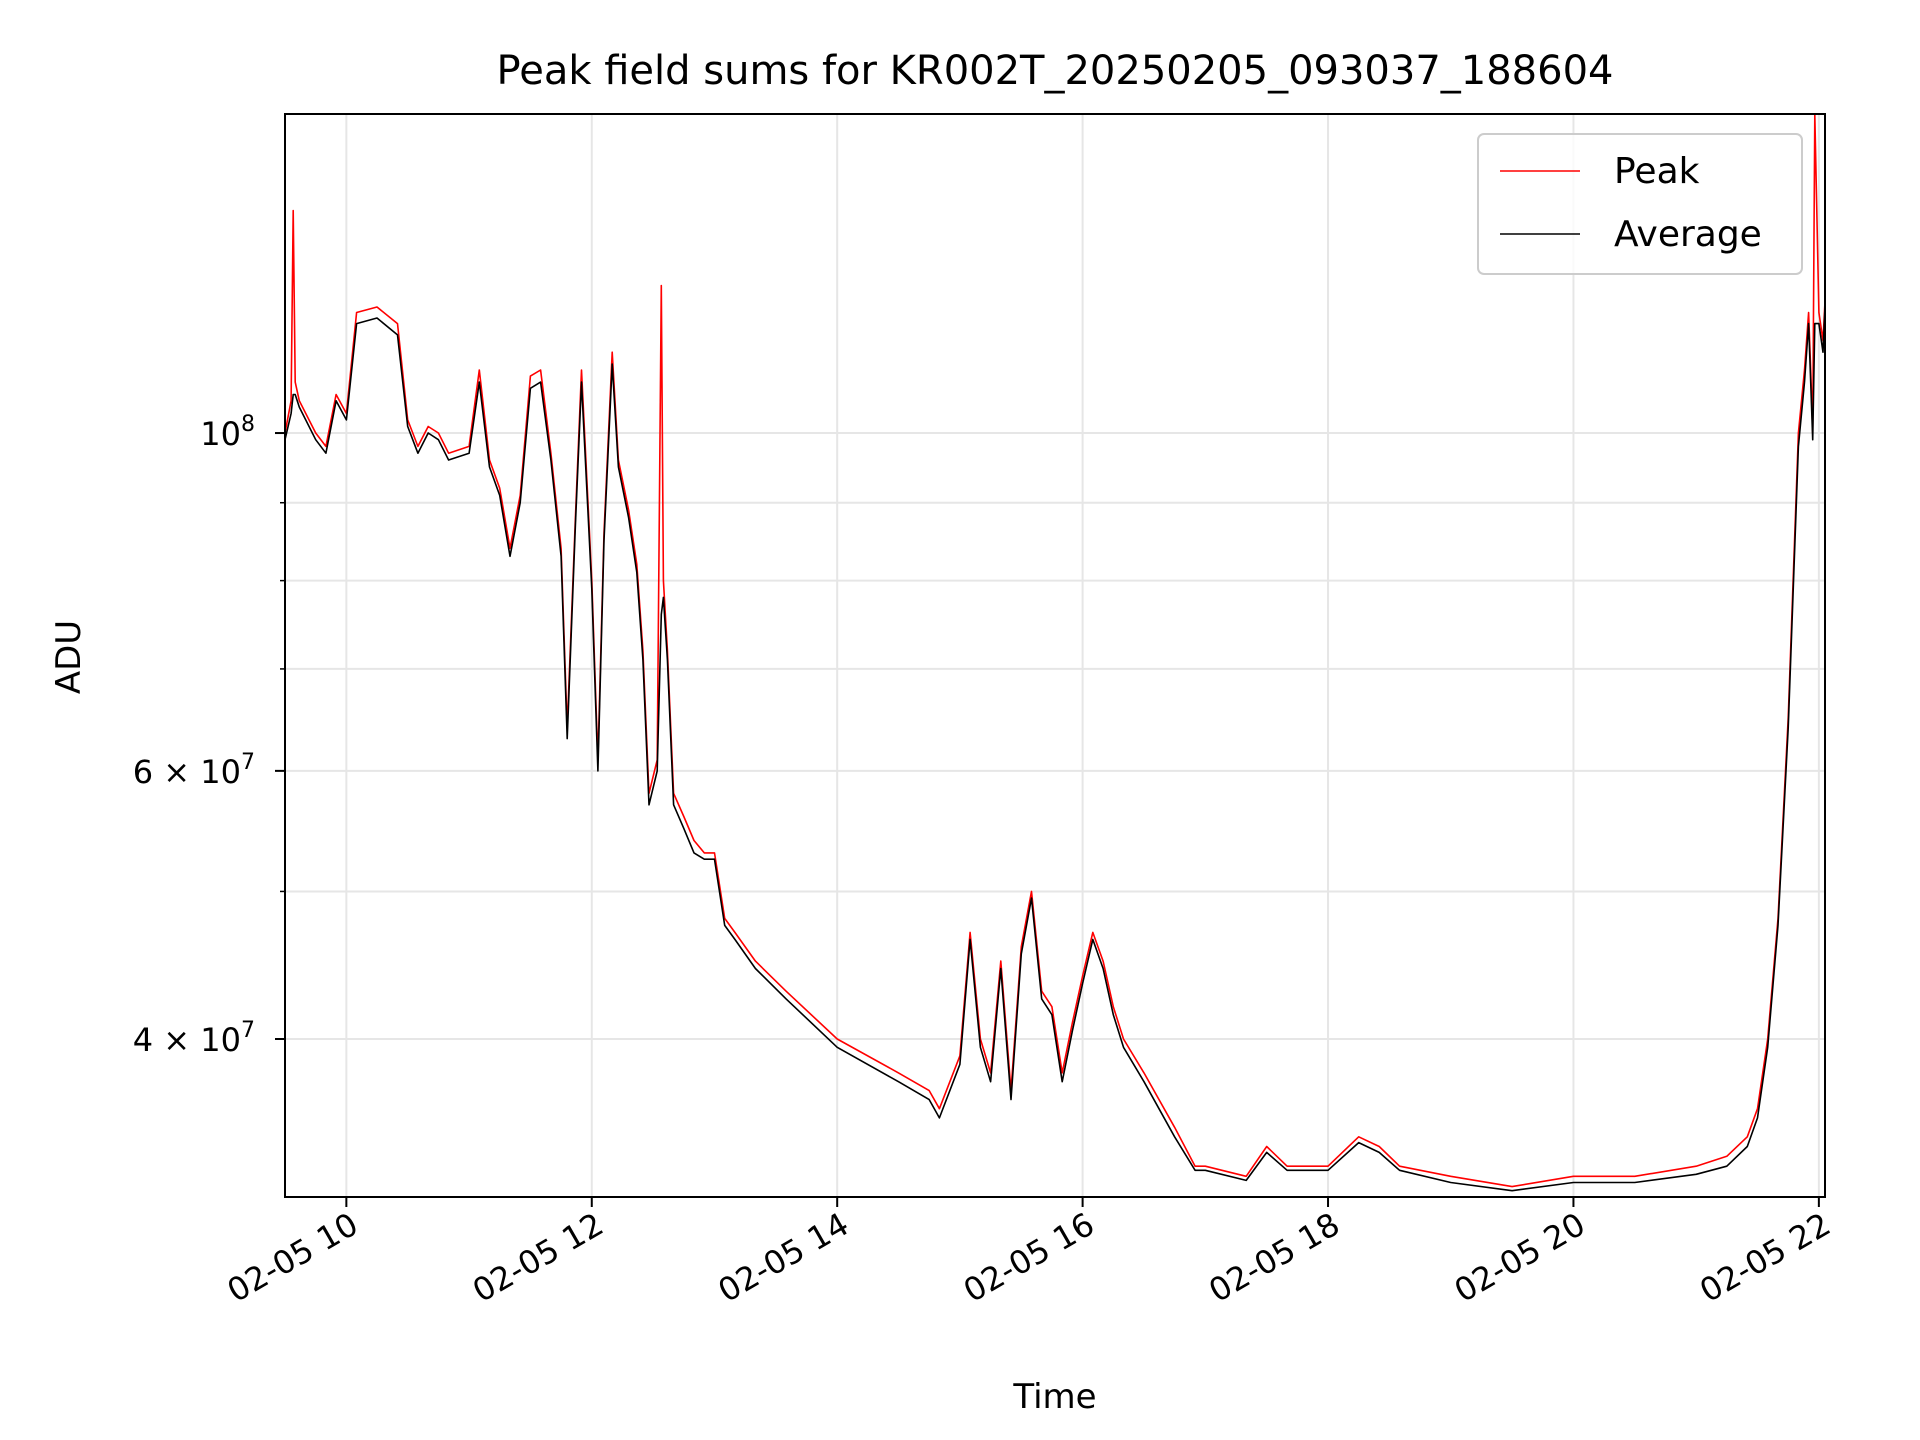 The height and width of the screenshot is (1440, 1920). I want to click on y-tick-label: 6 × 10⁷, so click(194, 770).